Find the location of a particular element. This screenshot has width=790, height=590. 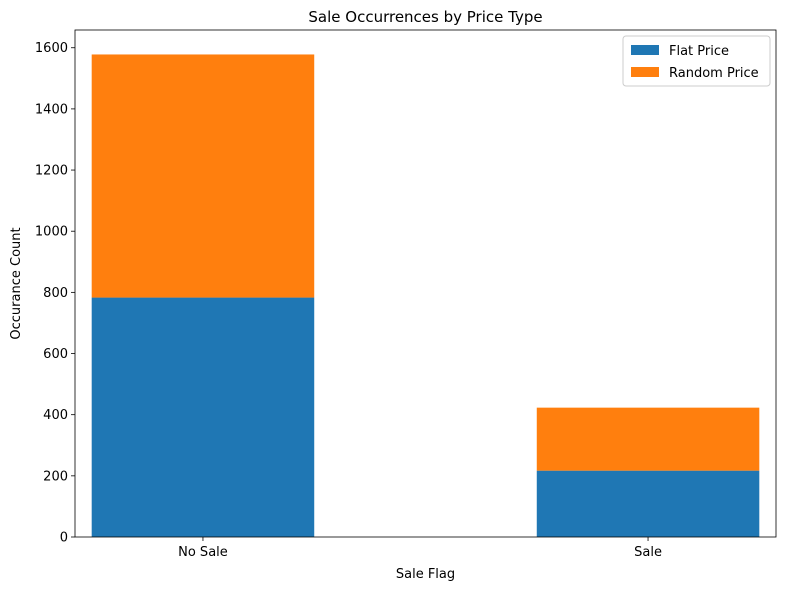

legend-label: Random Price is located at coordinates (714, 73).